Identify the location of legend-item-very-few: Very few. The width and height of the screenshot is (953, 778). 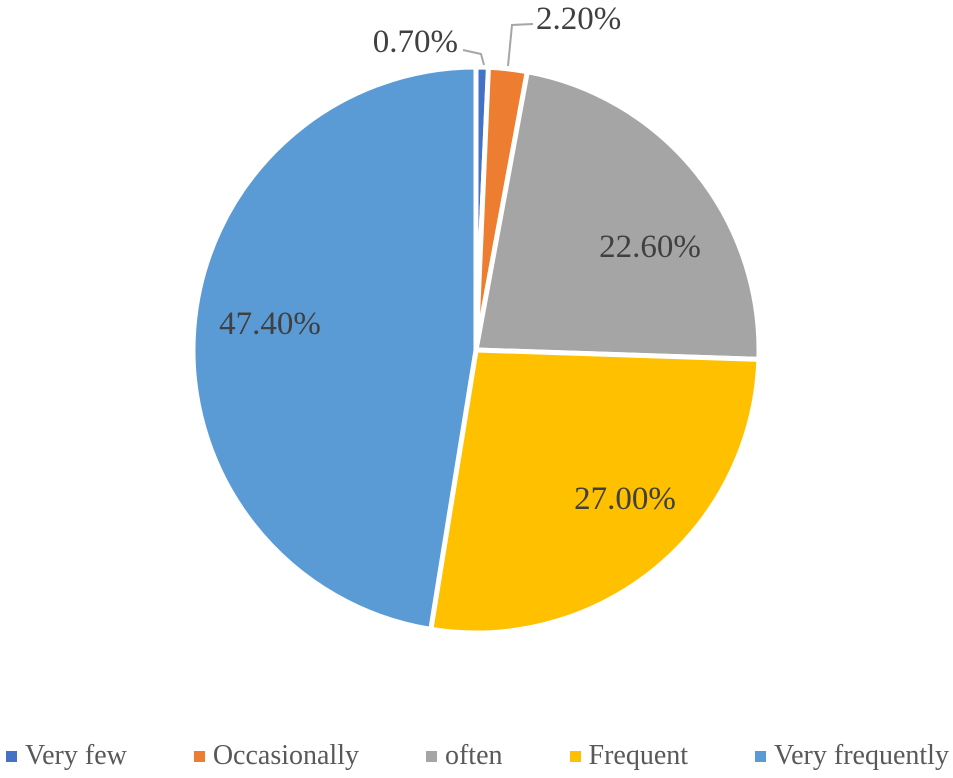
(66, 756).